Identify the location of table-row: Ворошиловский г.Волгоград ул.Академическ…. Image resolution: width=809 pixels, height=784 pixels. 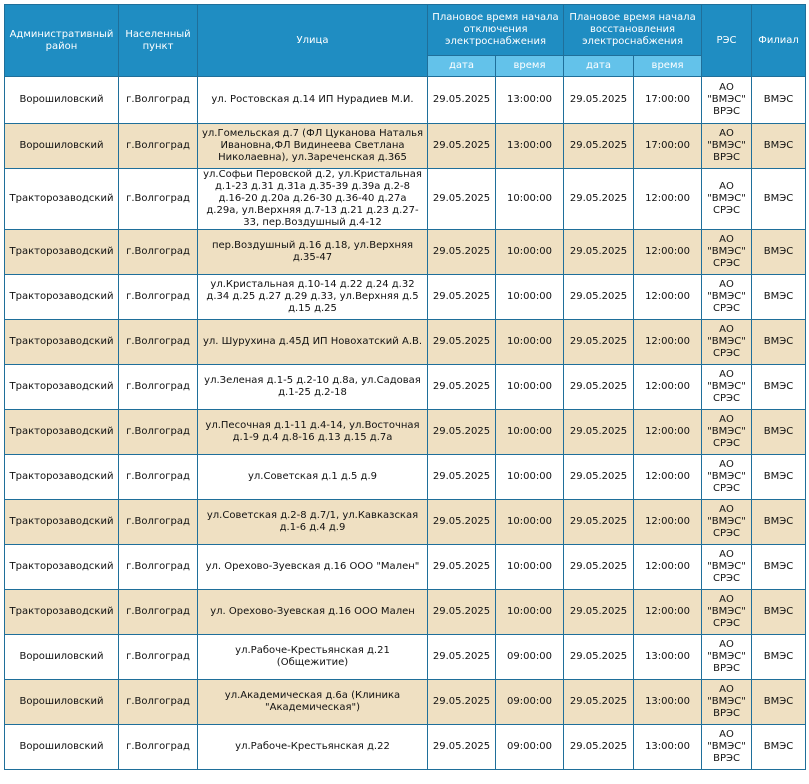
(405, 702).